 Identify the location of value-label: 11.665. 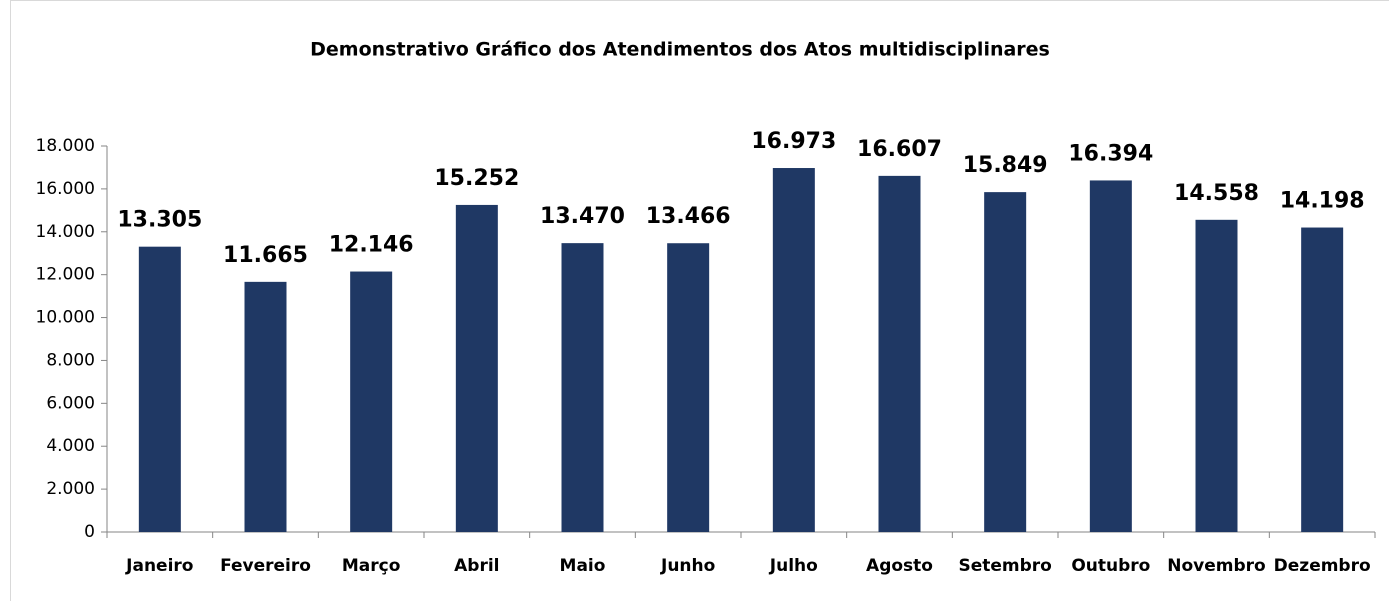
(265, 255).